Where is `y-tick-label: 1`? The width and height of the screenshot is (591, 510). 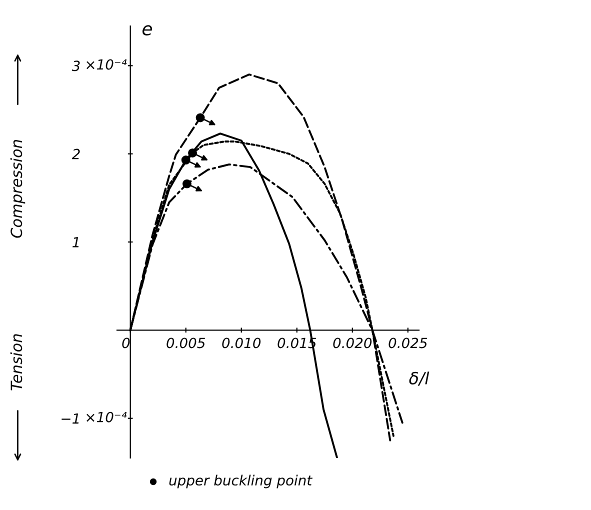
y-tick-label: 1 is located at coordinates (75, 242).